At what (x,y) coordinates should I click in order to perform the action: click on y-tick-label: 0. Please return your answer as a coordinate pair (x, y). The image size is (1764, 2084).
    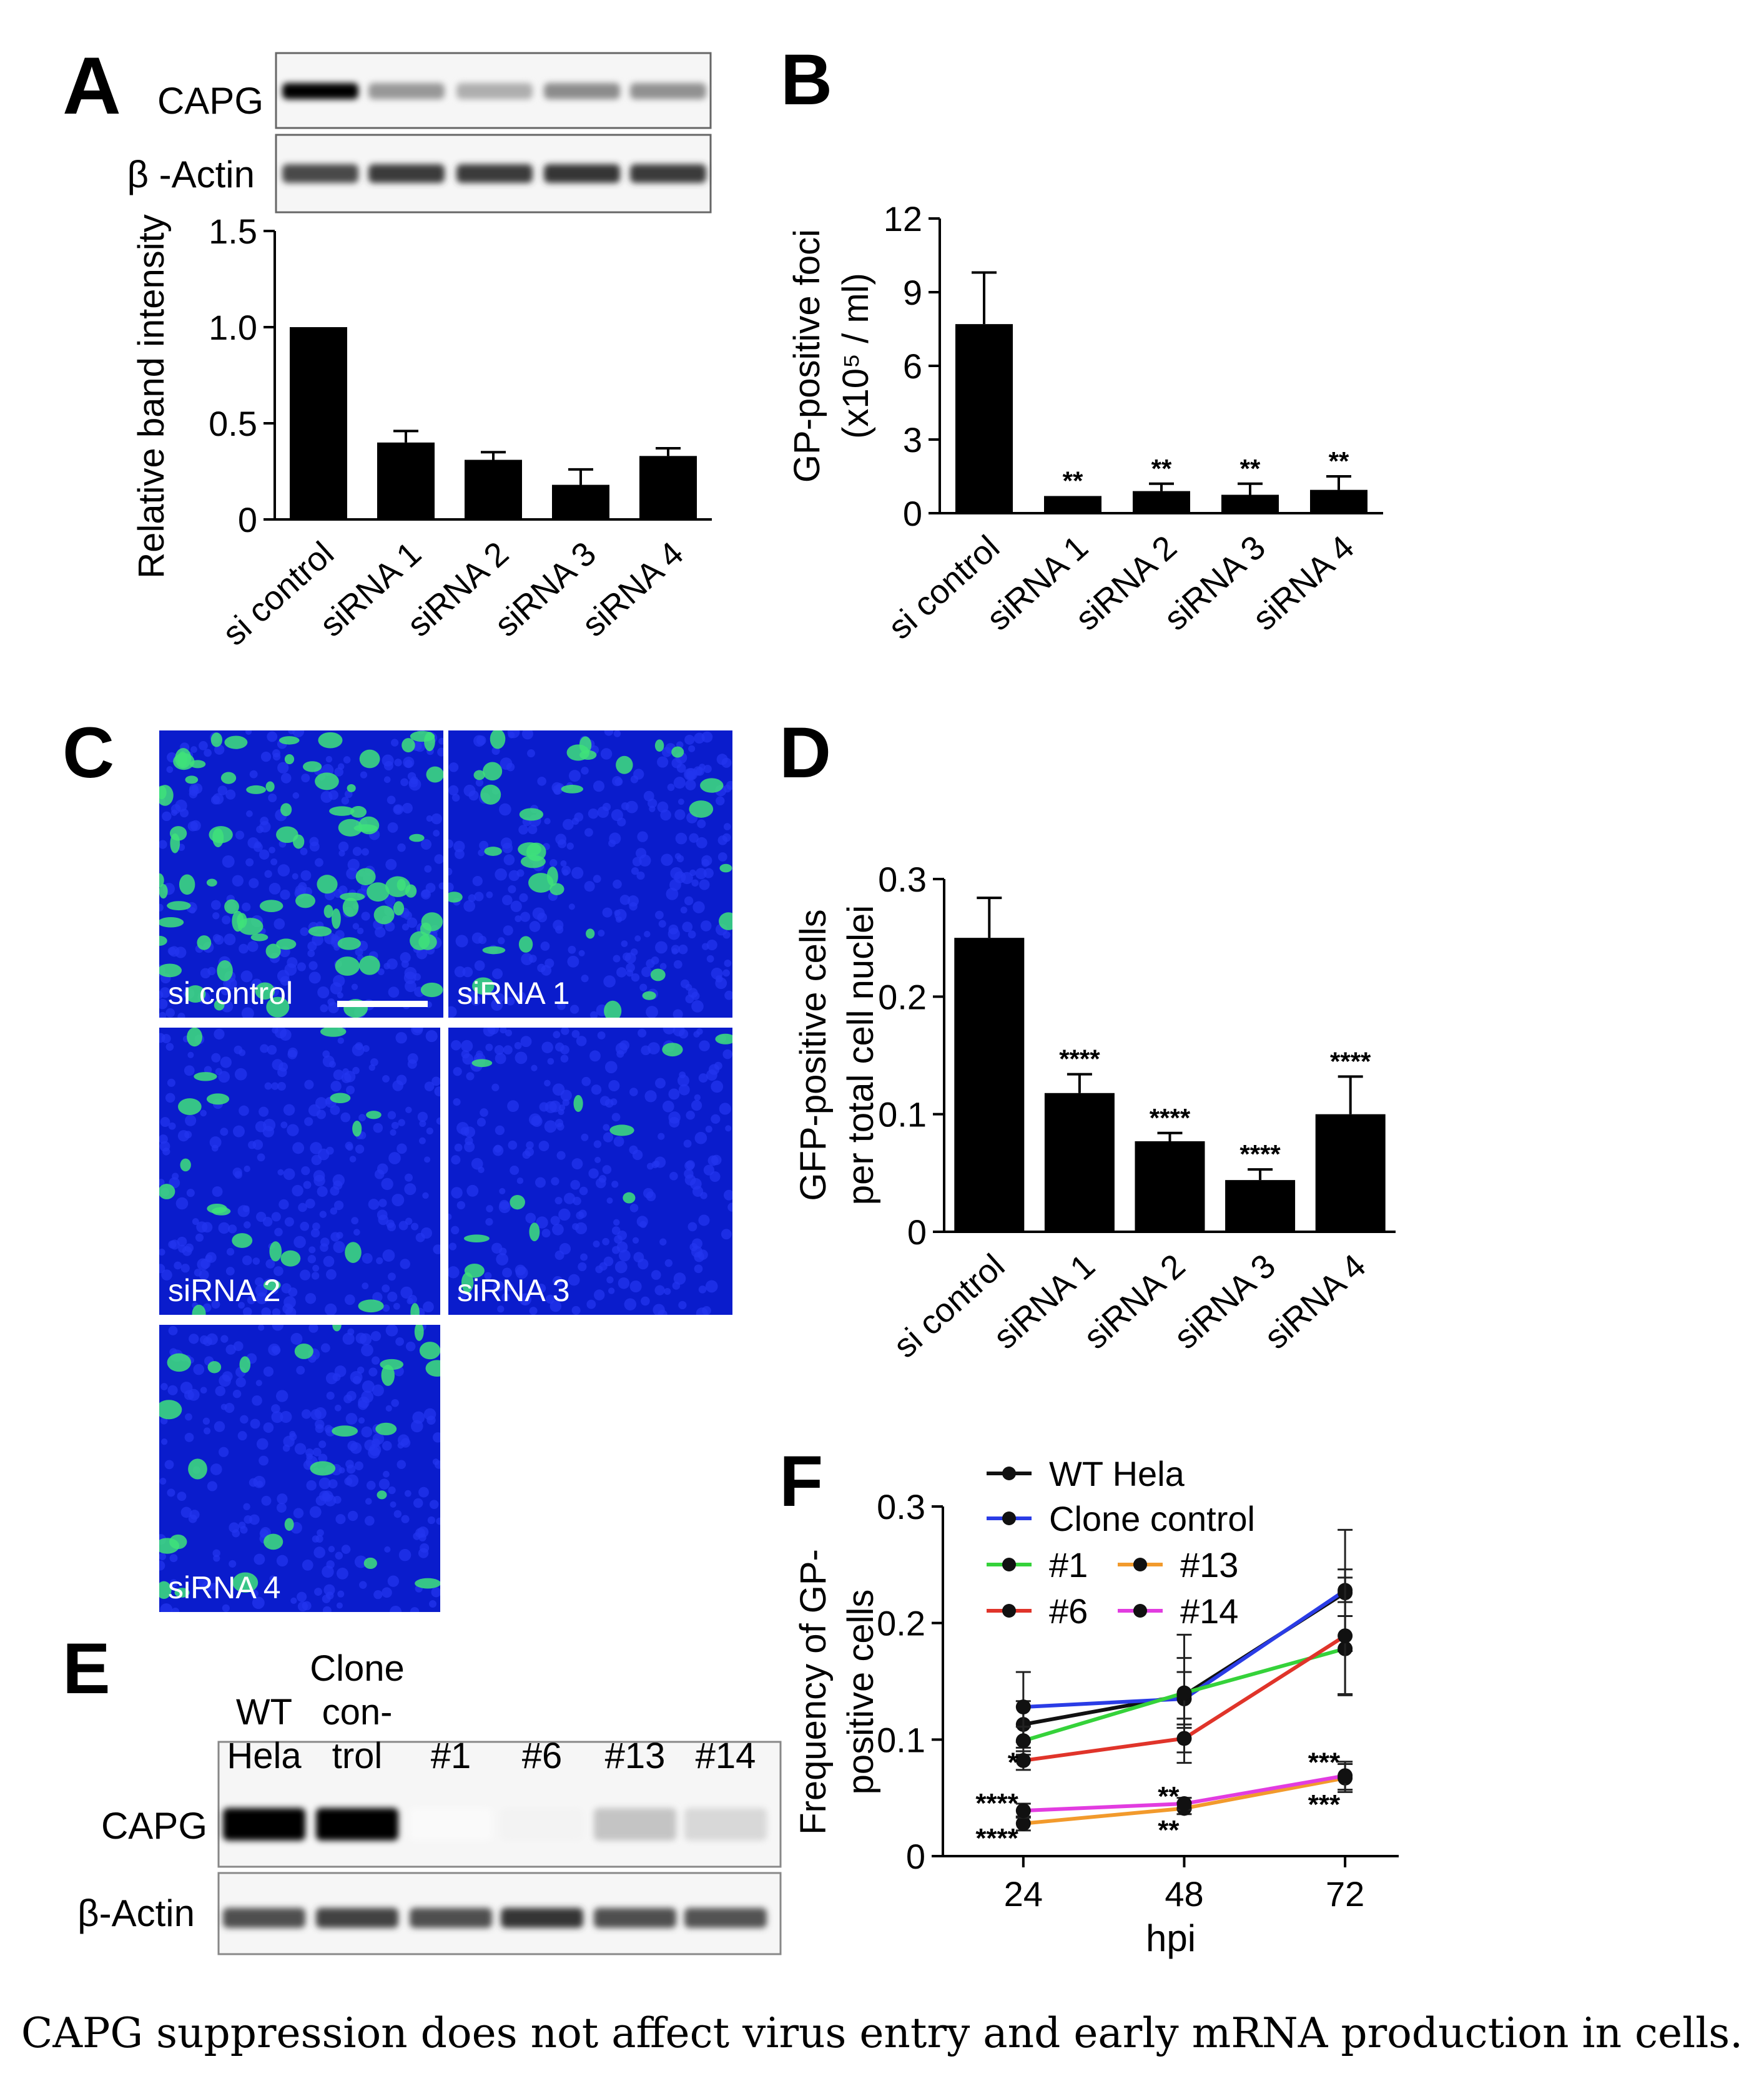
    Looking at the image, I should click on (917, 1232).